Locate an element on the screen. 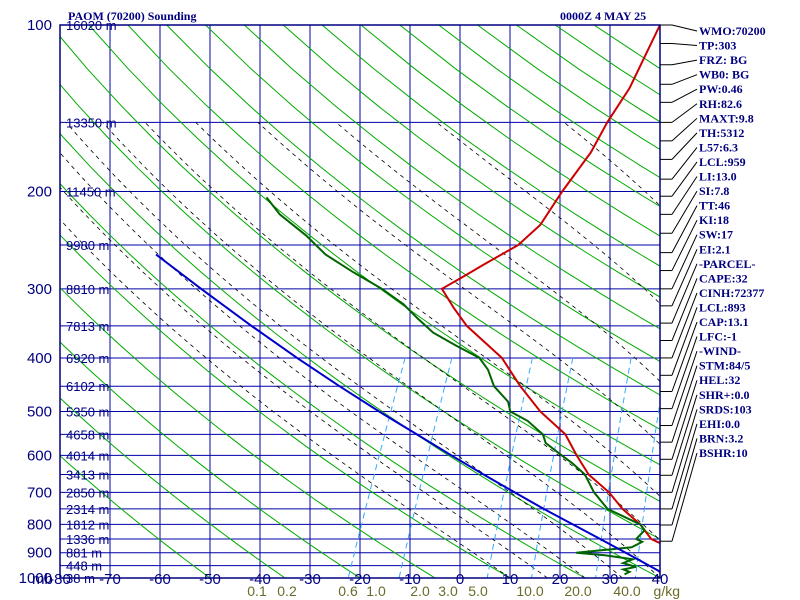  index-value: LI:13.0 is located at coordinates (718, 177).